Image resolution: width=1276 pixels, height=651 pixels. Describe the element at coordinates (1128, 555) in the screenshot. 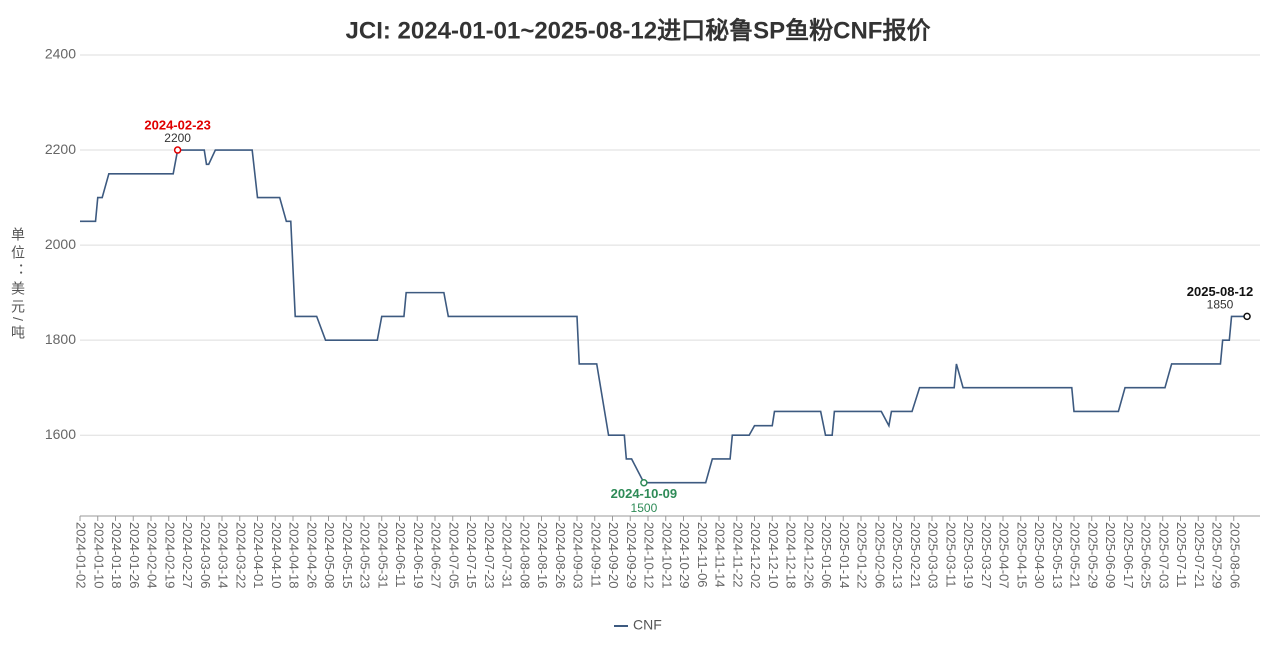

I see `x-tick-label: 2025-06-17` at that location.